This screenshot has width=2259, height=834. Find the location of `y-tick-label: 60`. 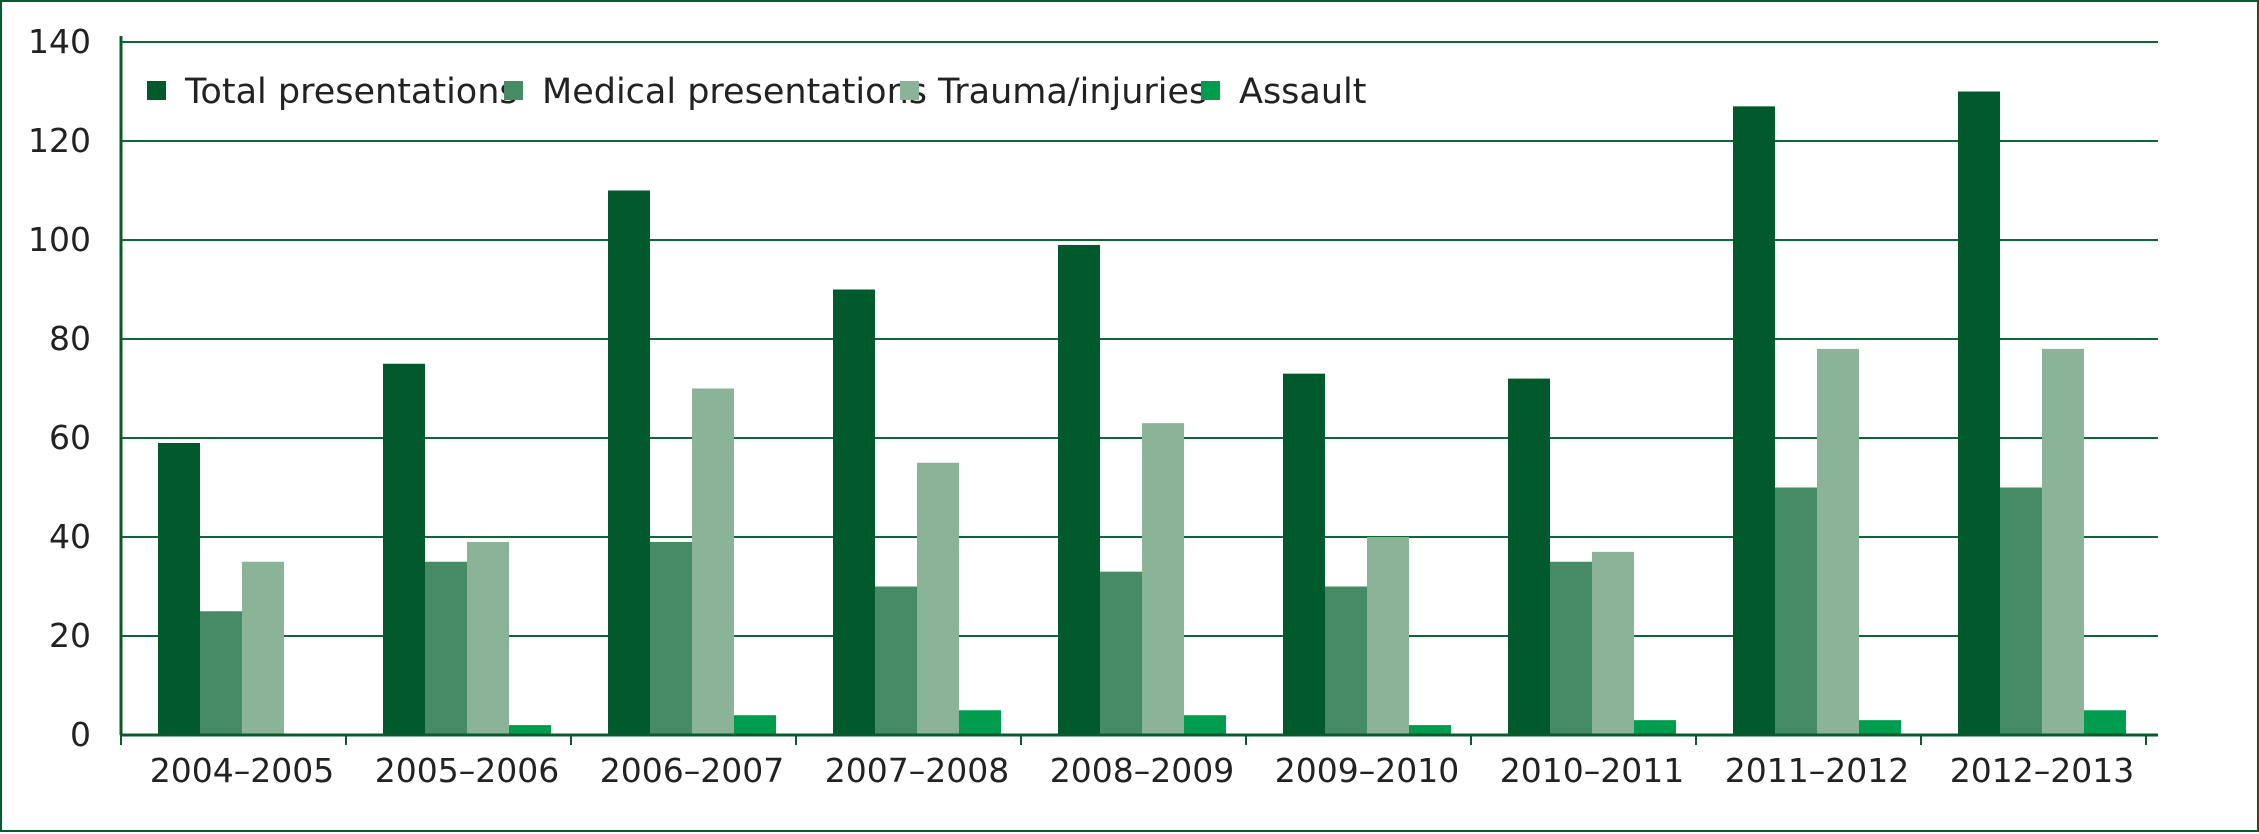

y-tick-label: 60 is located at coordinates (70, 437).